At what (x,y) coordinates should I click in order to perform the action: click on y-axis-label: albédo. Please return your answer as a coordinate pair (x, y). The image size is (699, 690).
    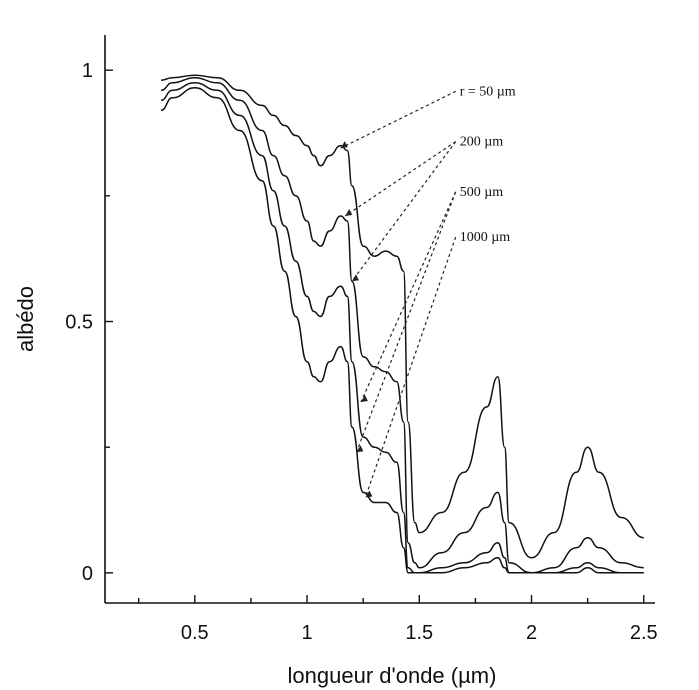
    Looking at the image, I should click on (25, 319).